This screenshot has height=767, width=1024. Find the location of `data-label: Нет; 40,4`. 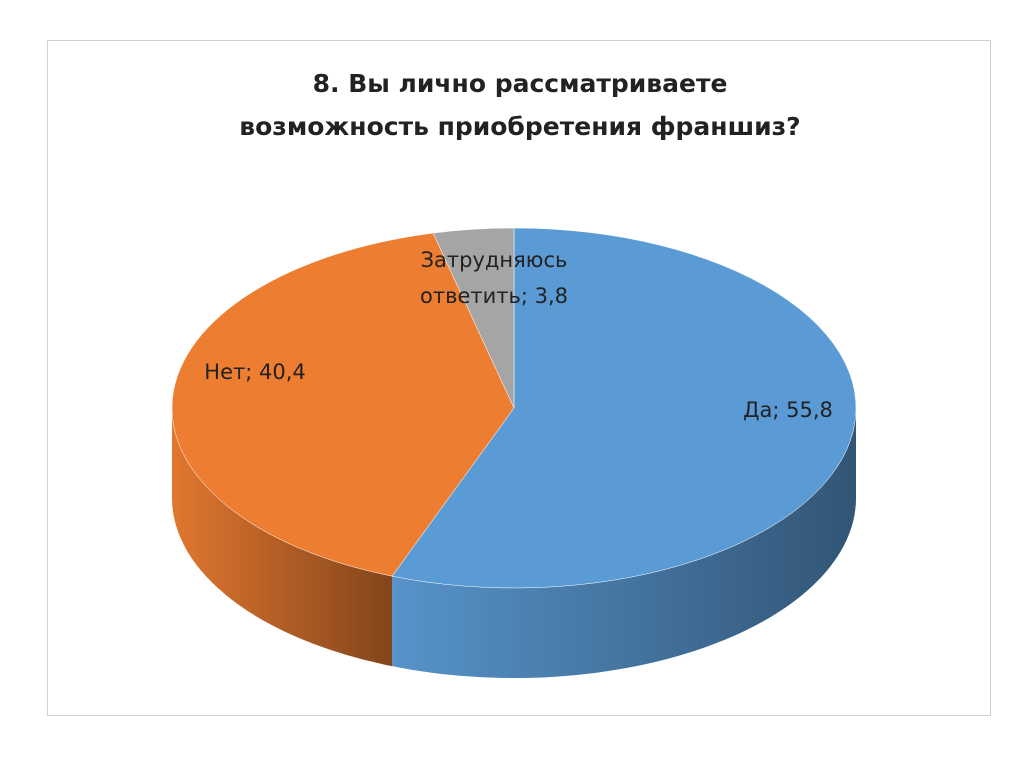

data-label: Нет; 40,4 is located at coordinates (255, 372).